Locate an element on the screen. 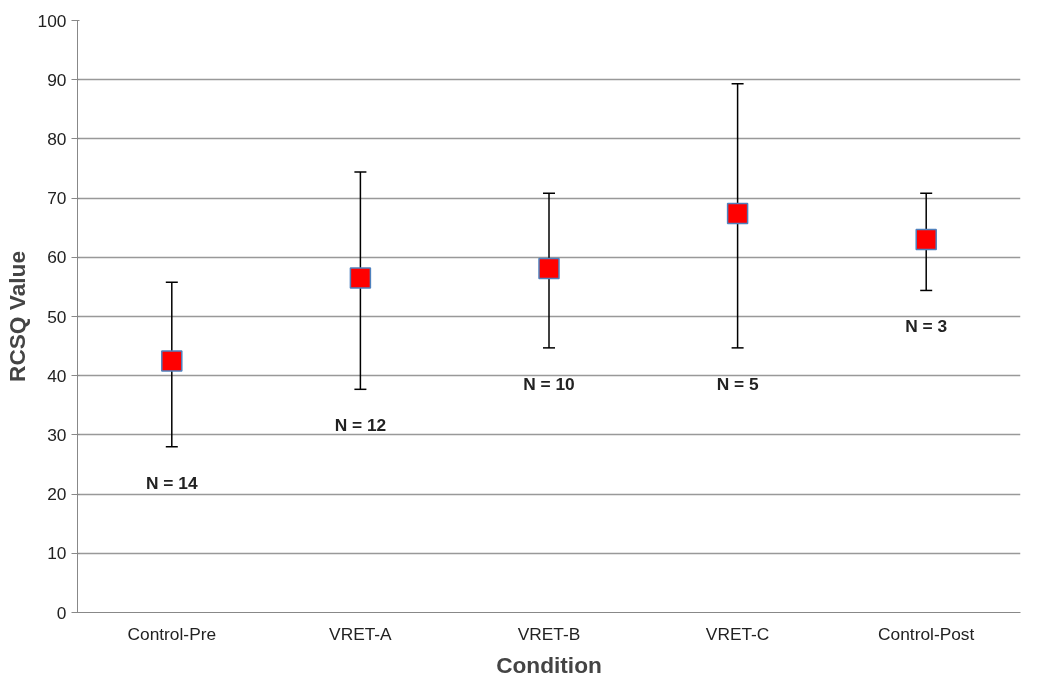 The height and width of the screenshot is (688, 1052). y-tick-label: 100 is located at coordinates (52, 20).